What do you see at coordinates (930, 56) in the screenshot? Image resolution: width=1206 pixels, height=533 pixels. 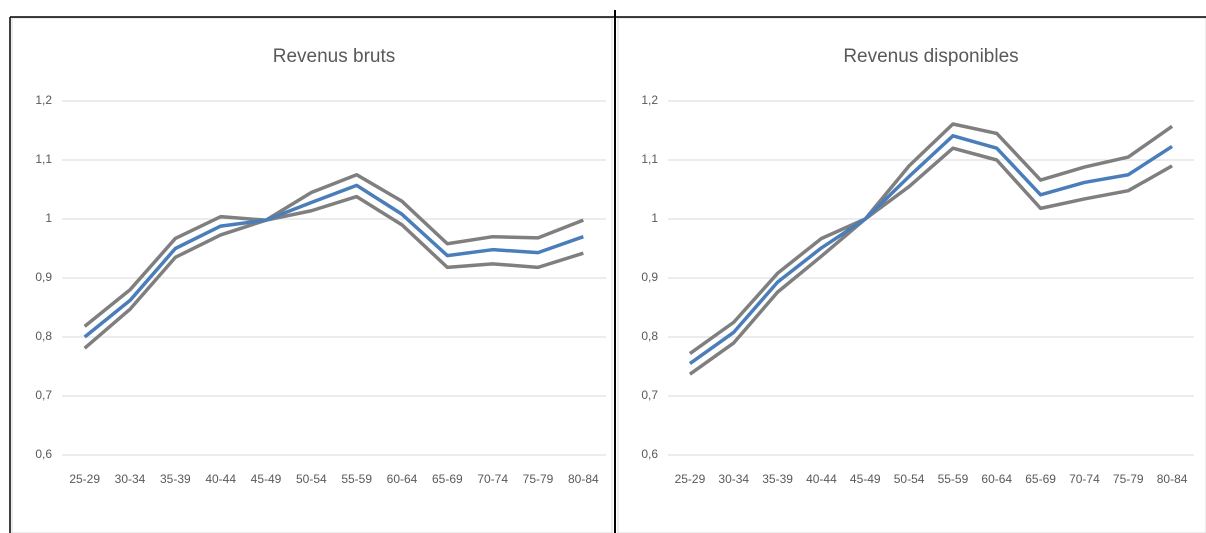 I see `chart-title: Revenus disponibles` at bounding box center [930, 56].